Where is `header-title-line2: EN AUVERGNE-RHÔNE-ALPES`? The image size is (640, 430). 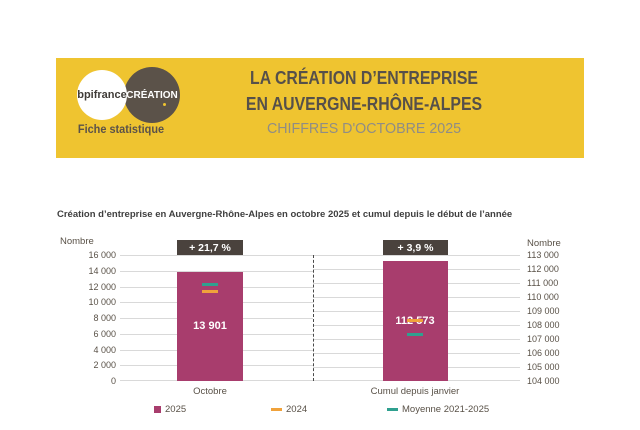
header-title-line2: EN AUVERGNE-RHÔNE-ALPES is located at coordinates (364, 104).